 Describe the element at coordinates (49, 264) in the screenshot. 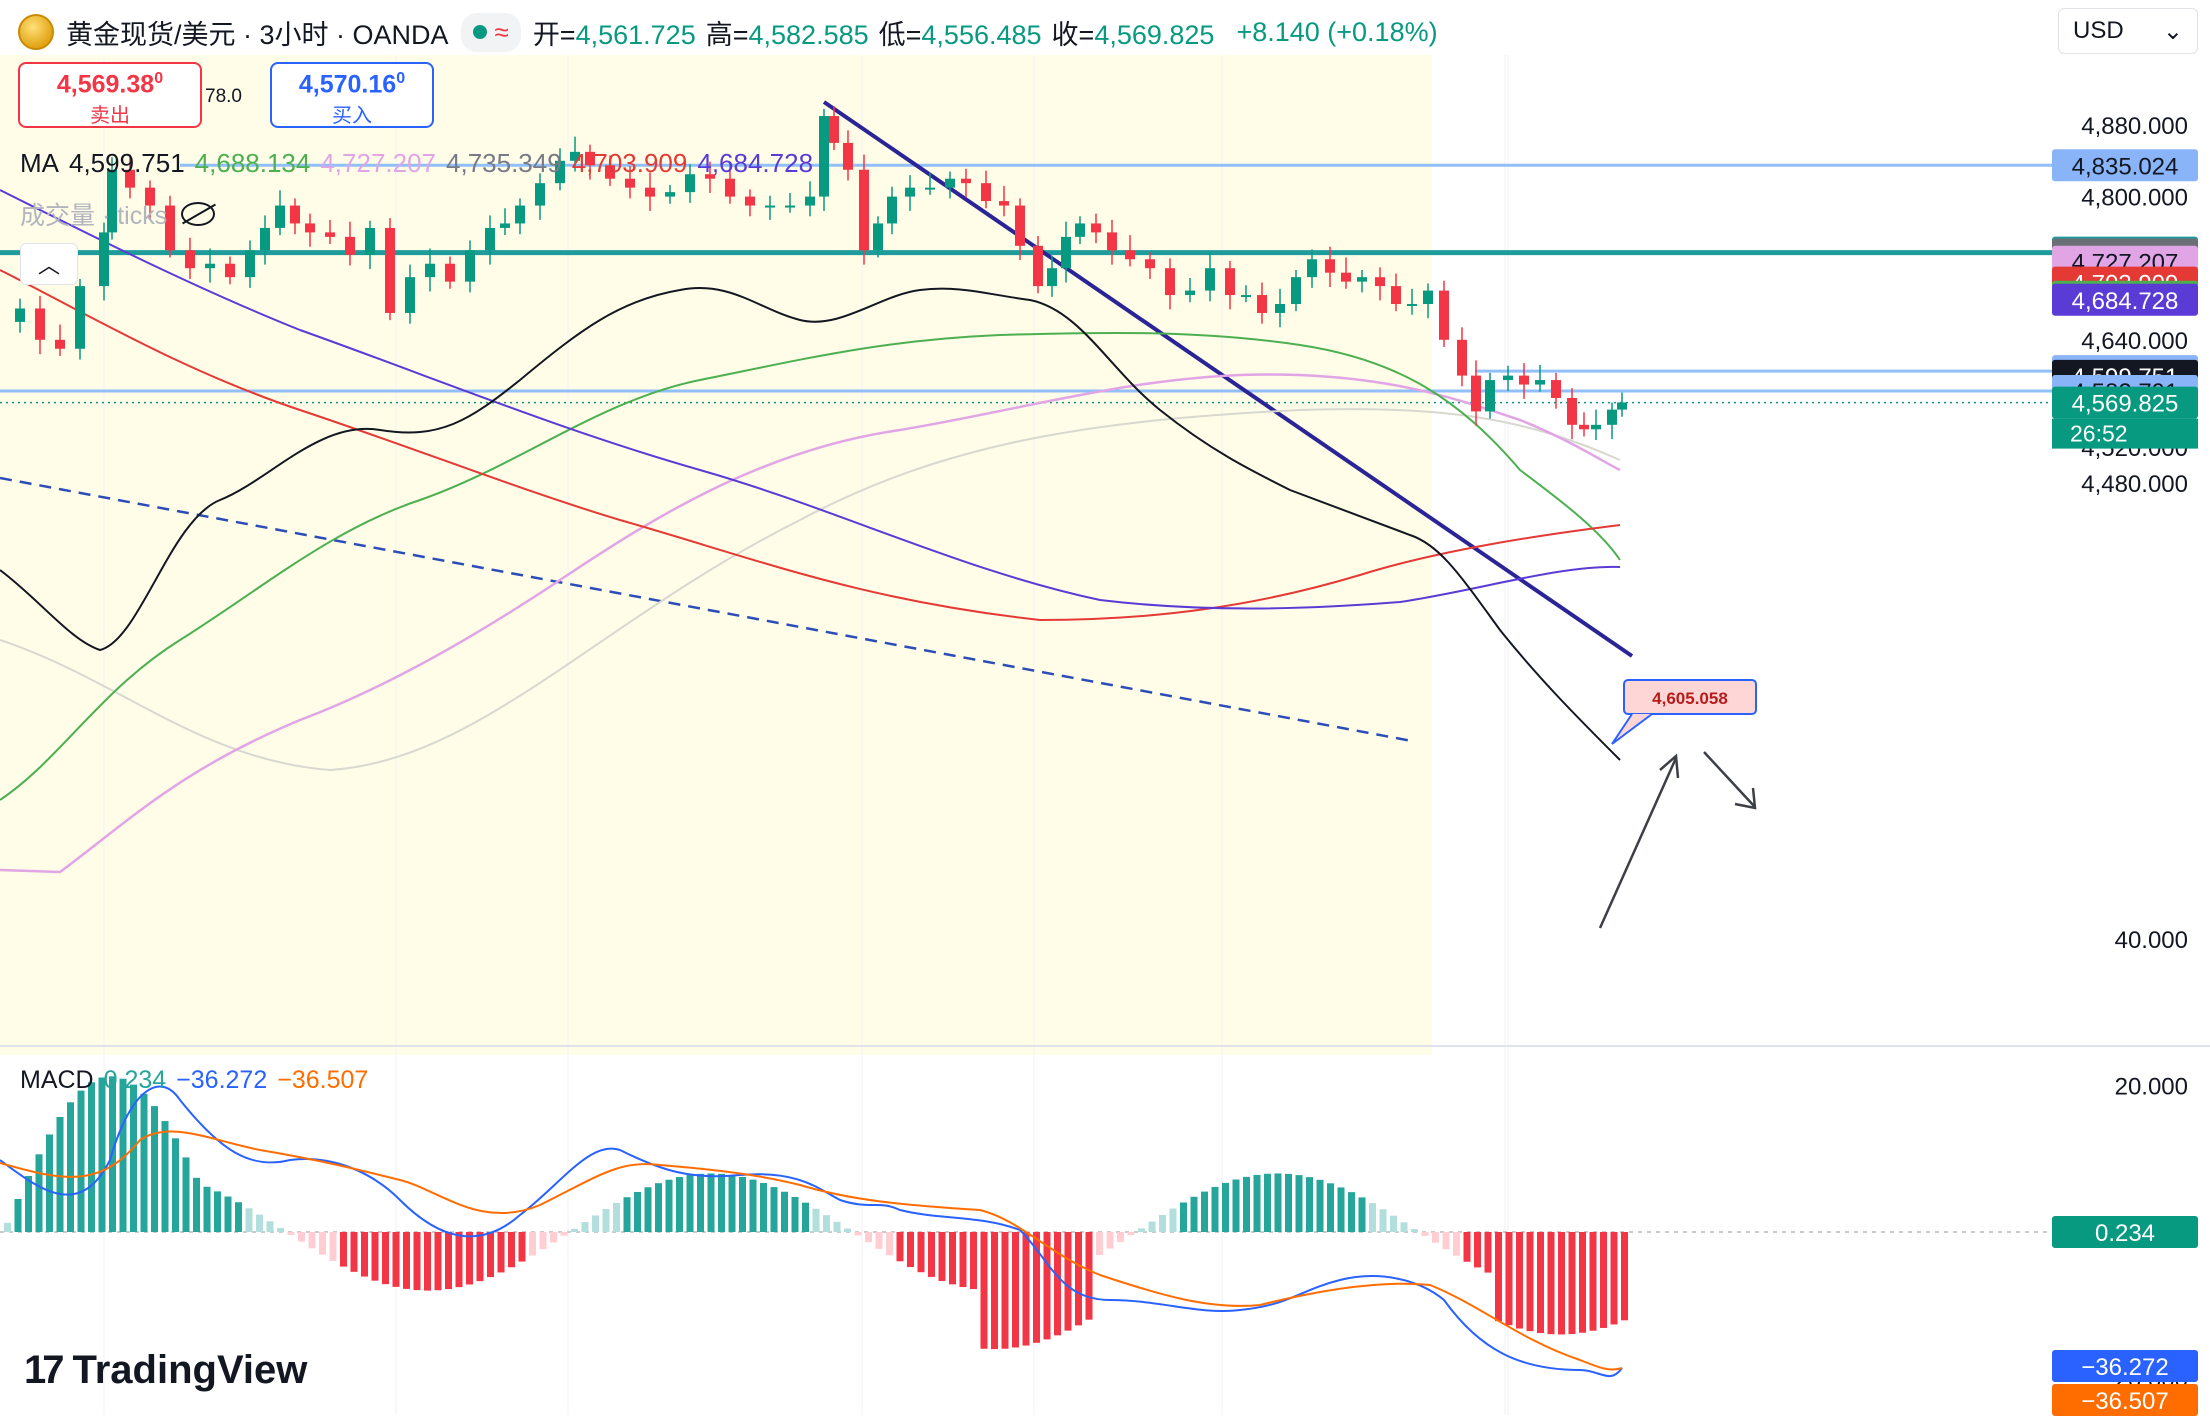

I see `collapse-legend-button: ︿` at that location.